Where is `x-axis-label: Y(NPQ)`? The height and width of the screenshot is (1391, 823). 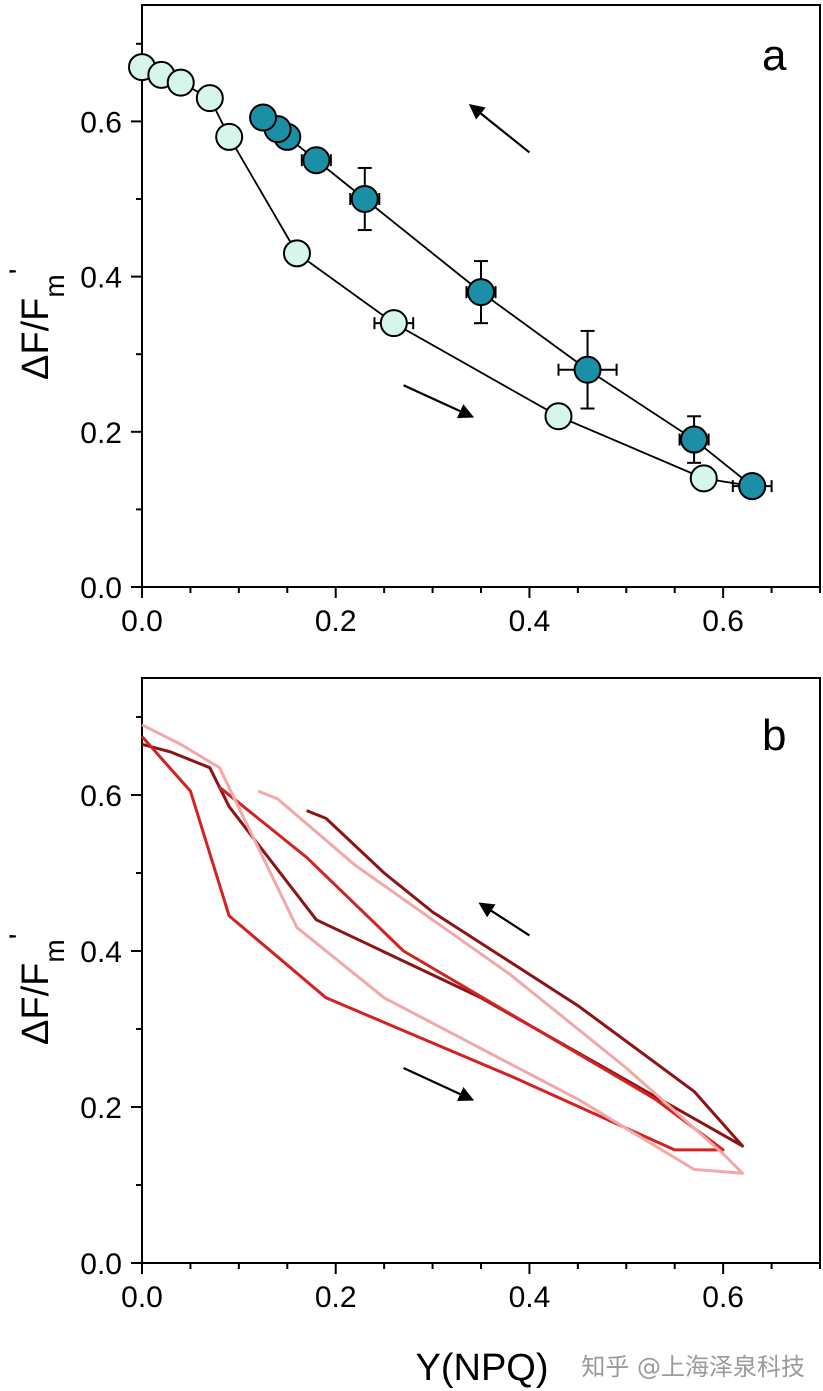
x-axis-label: Y(NPQ) is located at coordinates (482, 1368).